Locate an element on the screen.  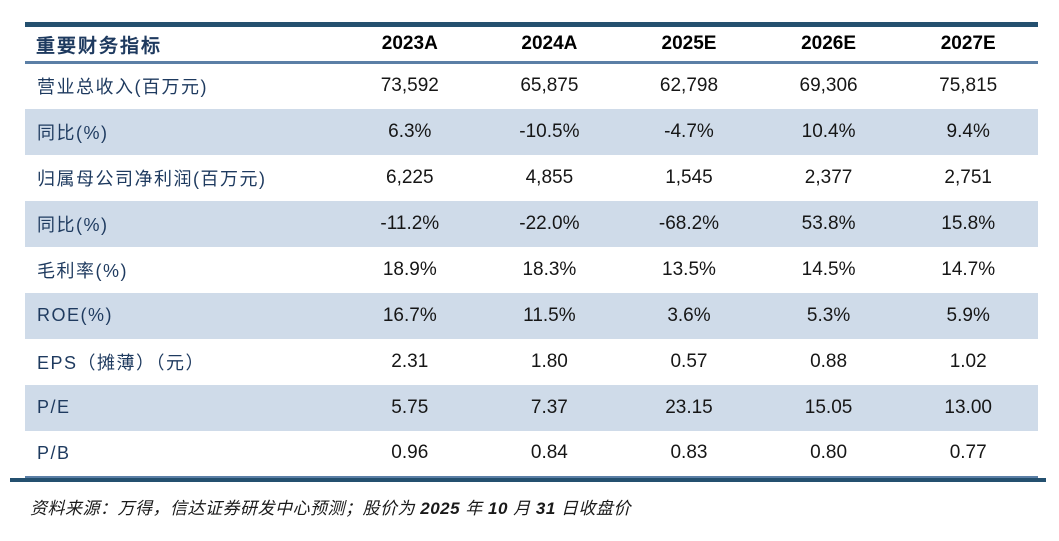
year-column-header: 2026E is located at coordinates (829, 43).